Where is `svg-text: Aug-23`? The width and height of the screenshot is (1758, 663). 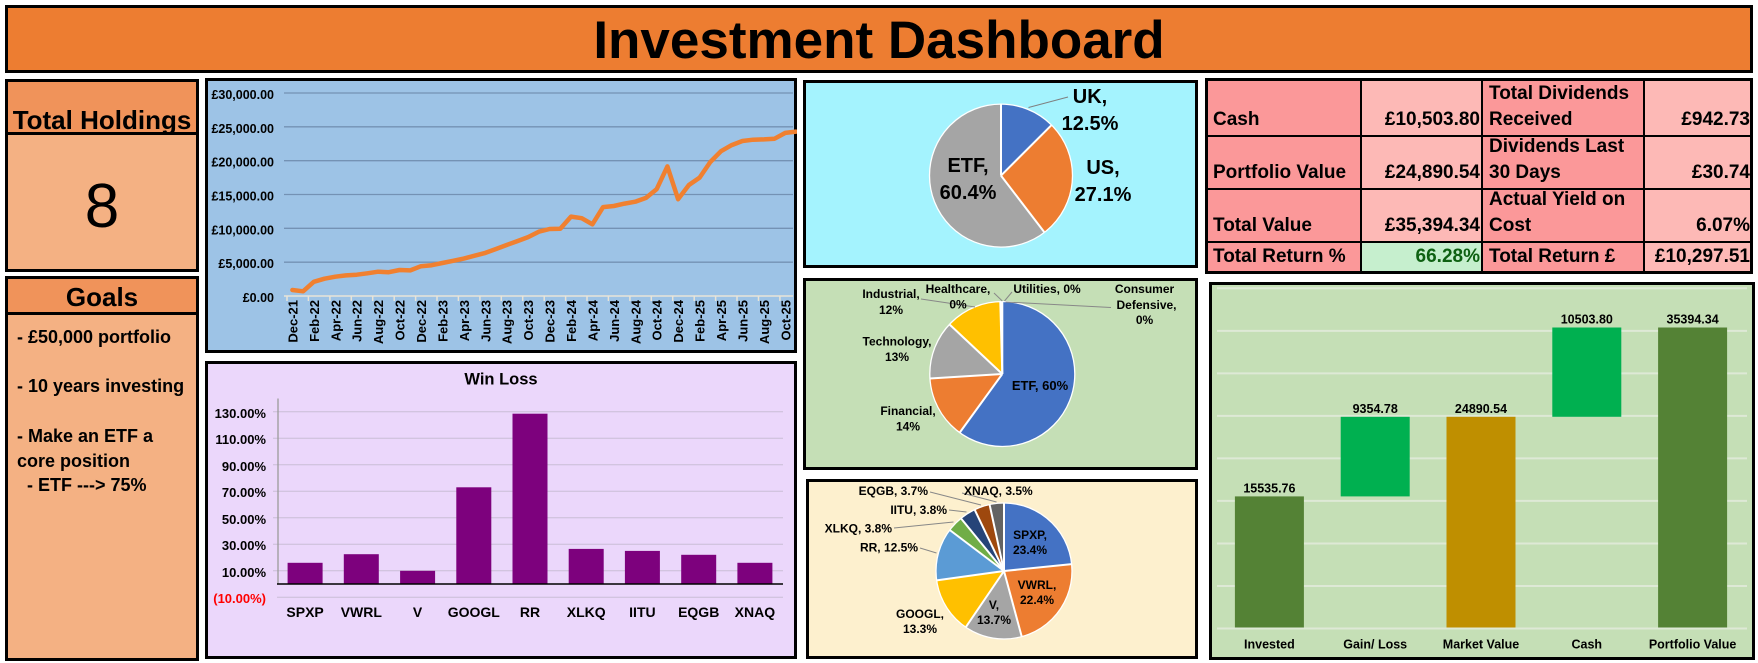 svg-text: Aug-23 is located at coordinates (507, 322).